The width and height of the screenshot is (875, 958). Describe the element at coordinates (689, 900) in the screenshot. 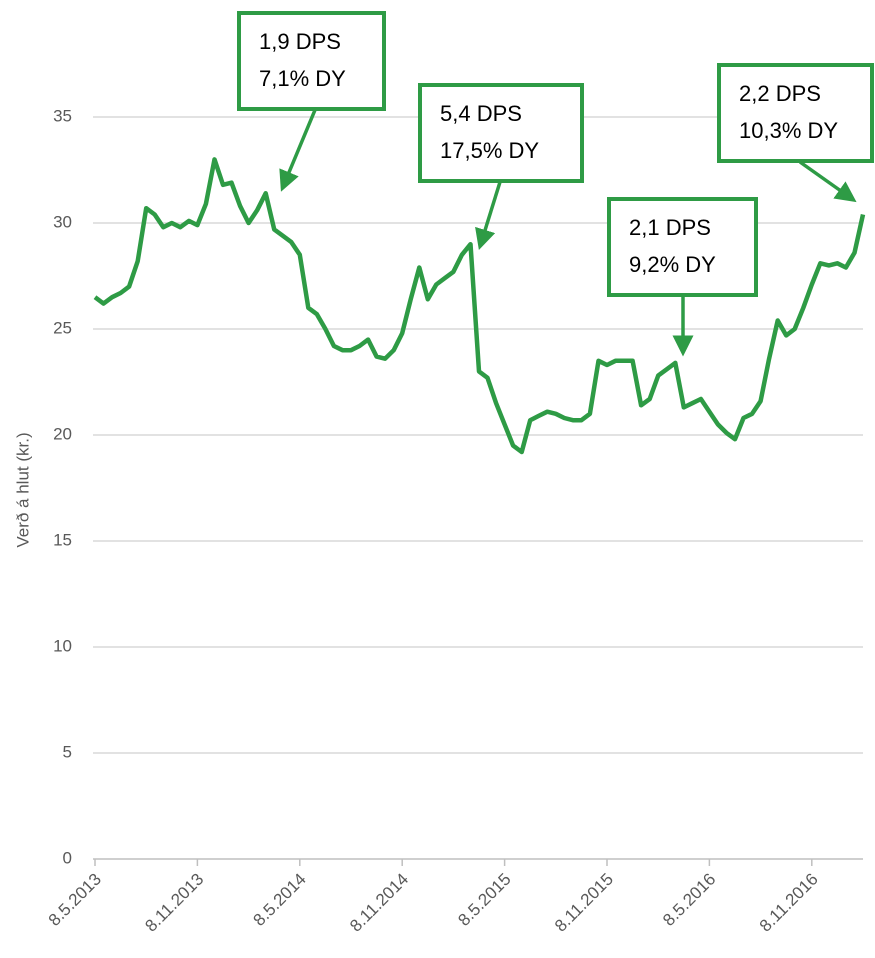

I see `x-tick-label: 8.5.2016` at that location.